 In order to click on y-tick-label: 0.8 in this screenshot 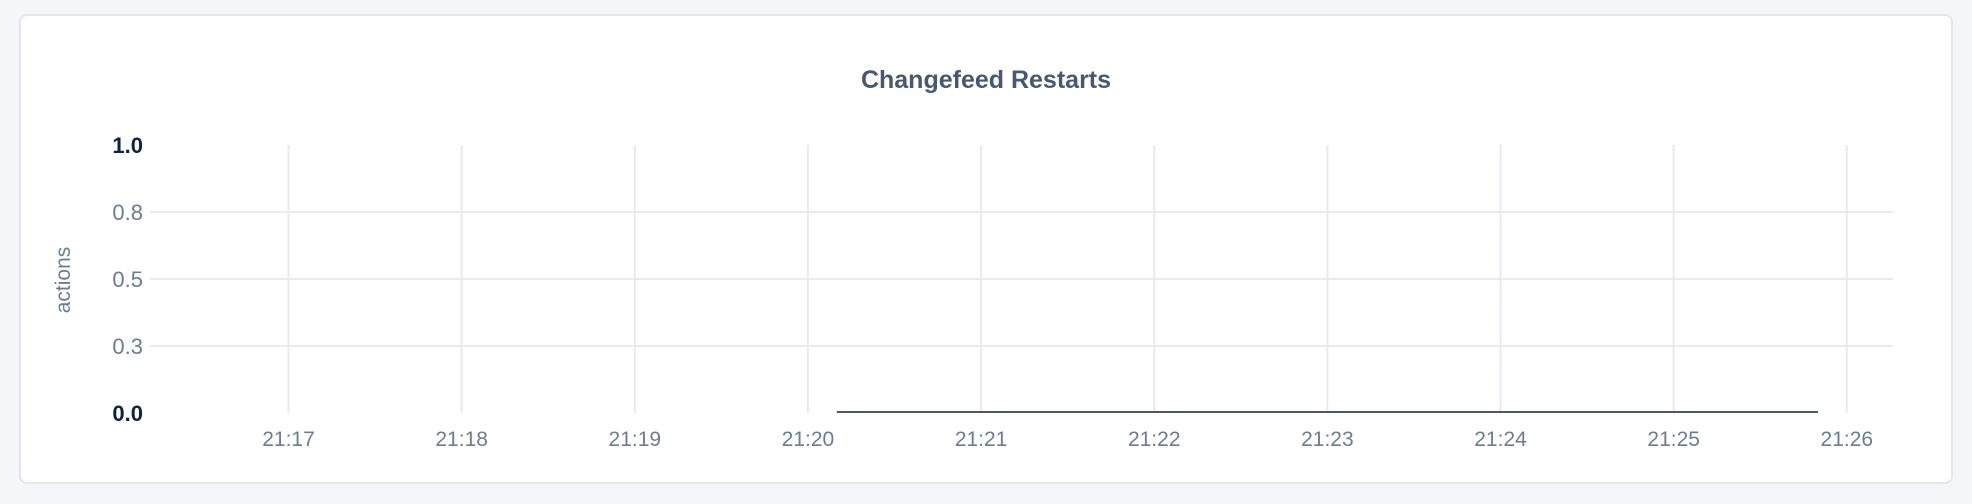, I will do `click(127, 212)`.